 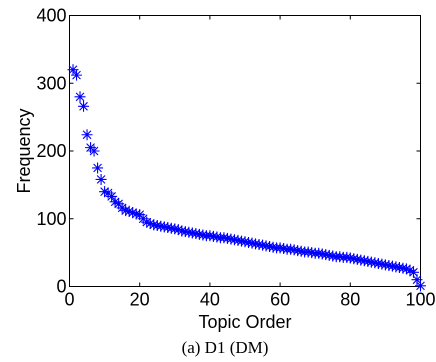 I want to click on x-tick-label: 20, so click(x=140, y=300).